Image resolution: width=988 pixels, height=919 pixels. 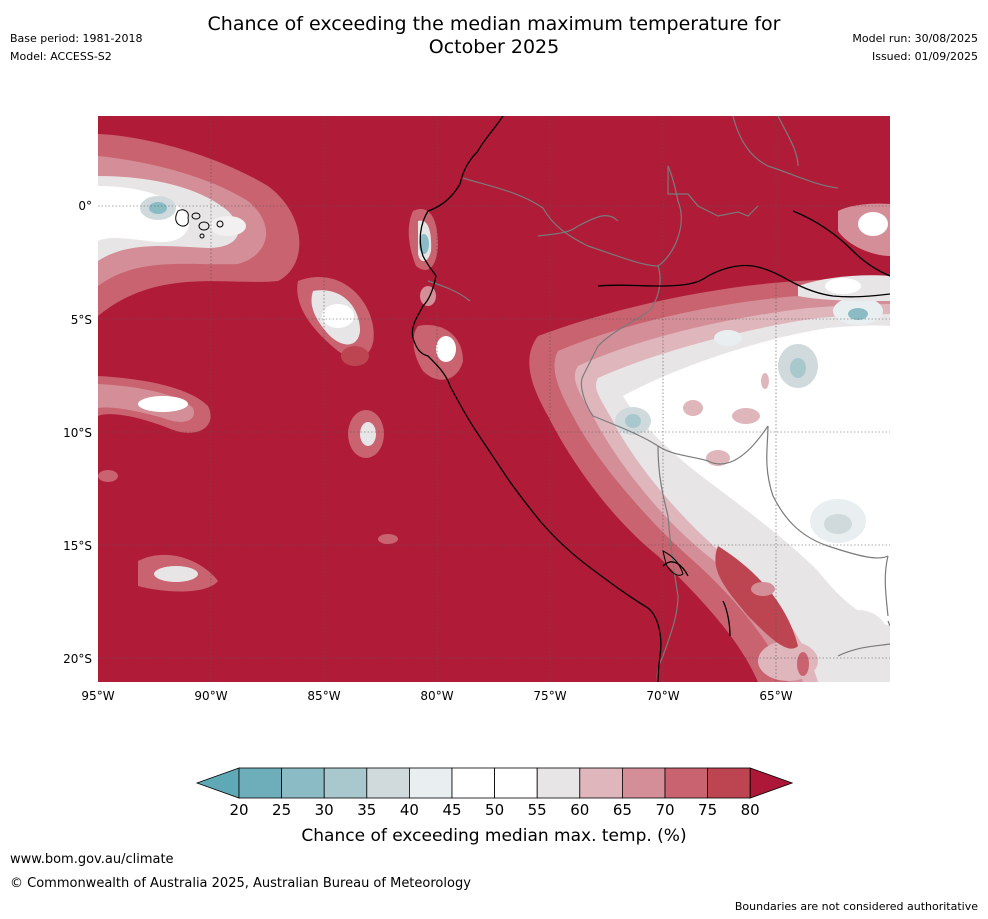 I want to click on lon-label-65w: 65°W, so click(x=776, y=696).